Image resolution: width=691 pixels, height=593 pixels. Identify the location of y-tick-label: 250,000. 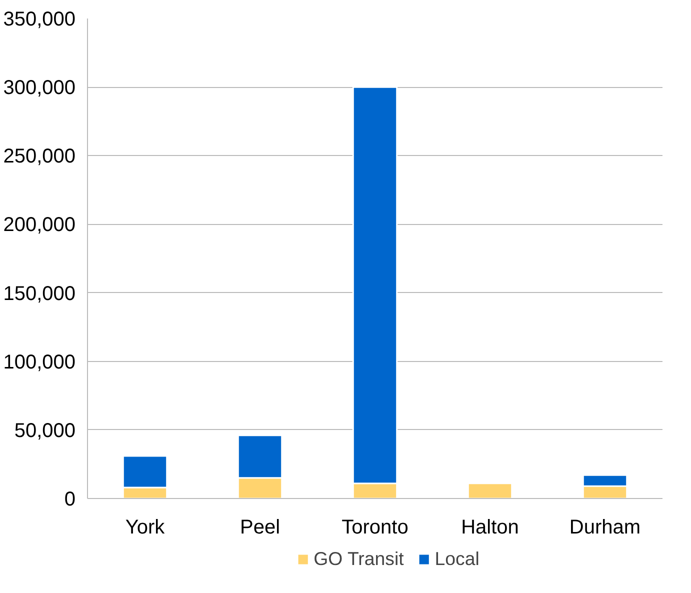
(39, 157).